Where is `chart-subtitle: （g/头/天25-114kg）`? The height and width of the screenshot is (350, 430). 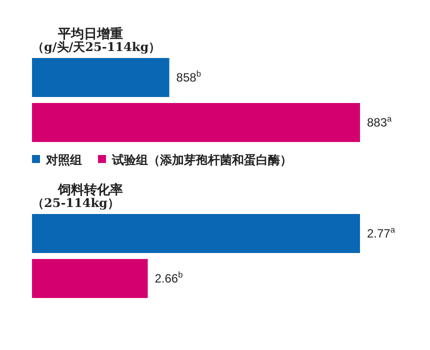 chart-subtitle: （g/头/天25-114kg） is located at coordinates (96, 47).